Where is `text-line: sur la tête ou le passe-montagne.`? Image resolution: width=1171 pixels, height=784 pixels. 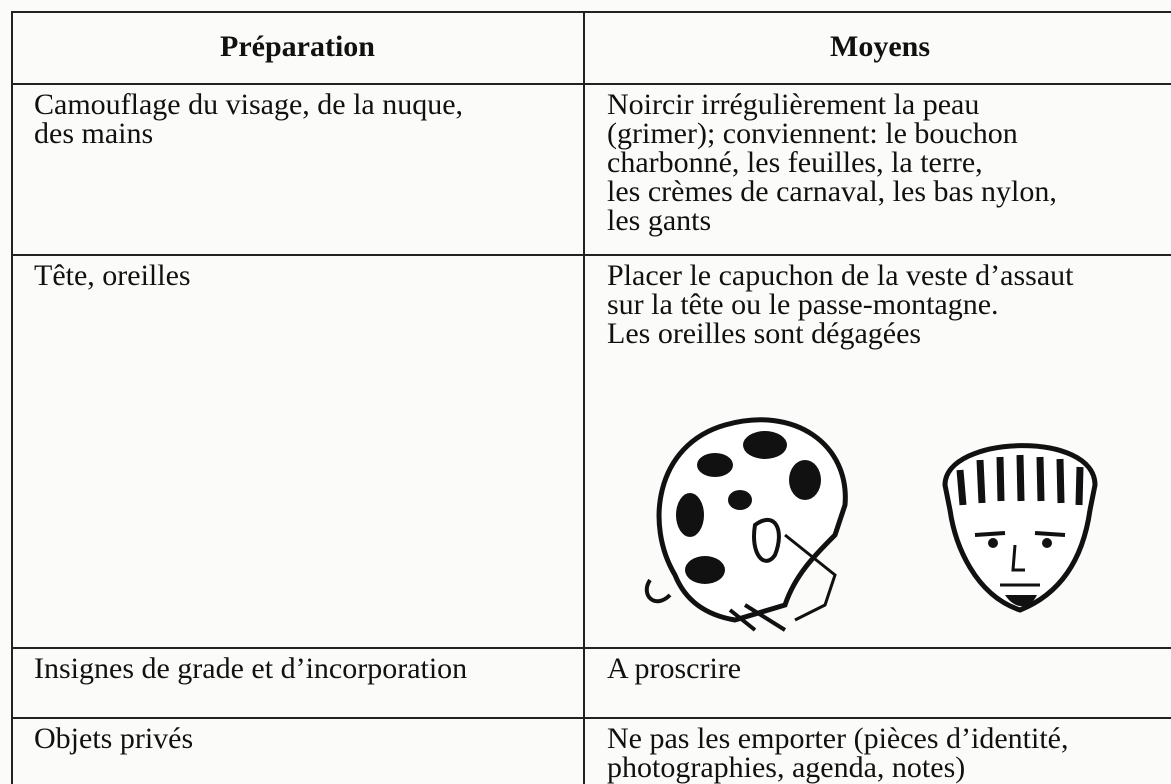 text-line: sur la tête ou le passe-montagne. is located at coordinates (803, 304).